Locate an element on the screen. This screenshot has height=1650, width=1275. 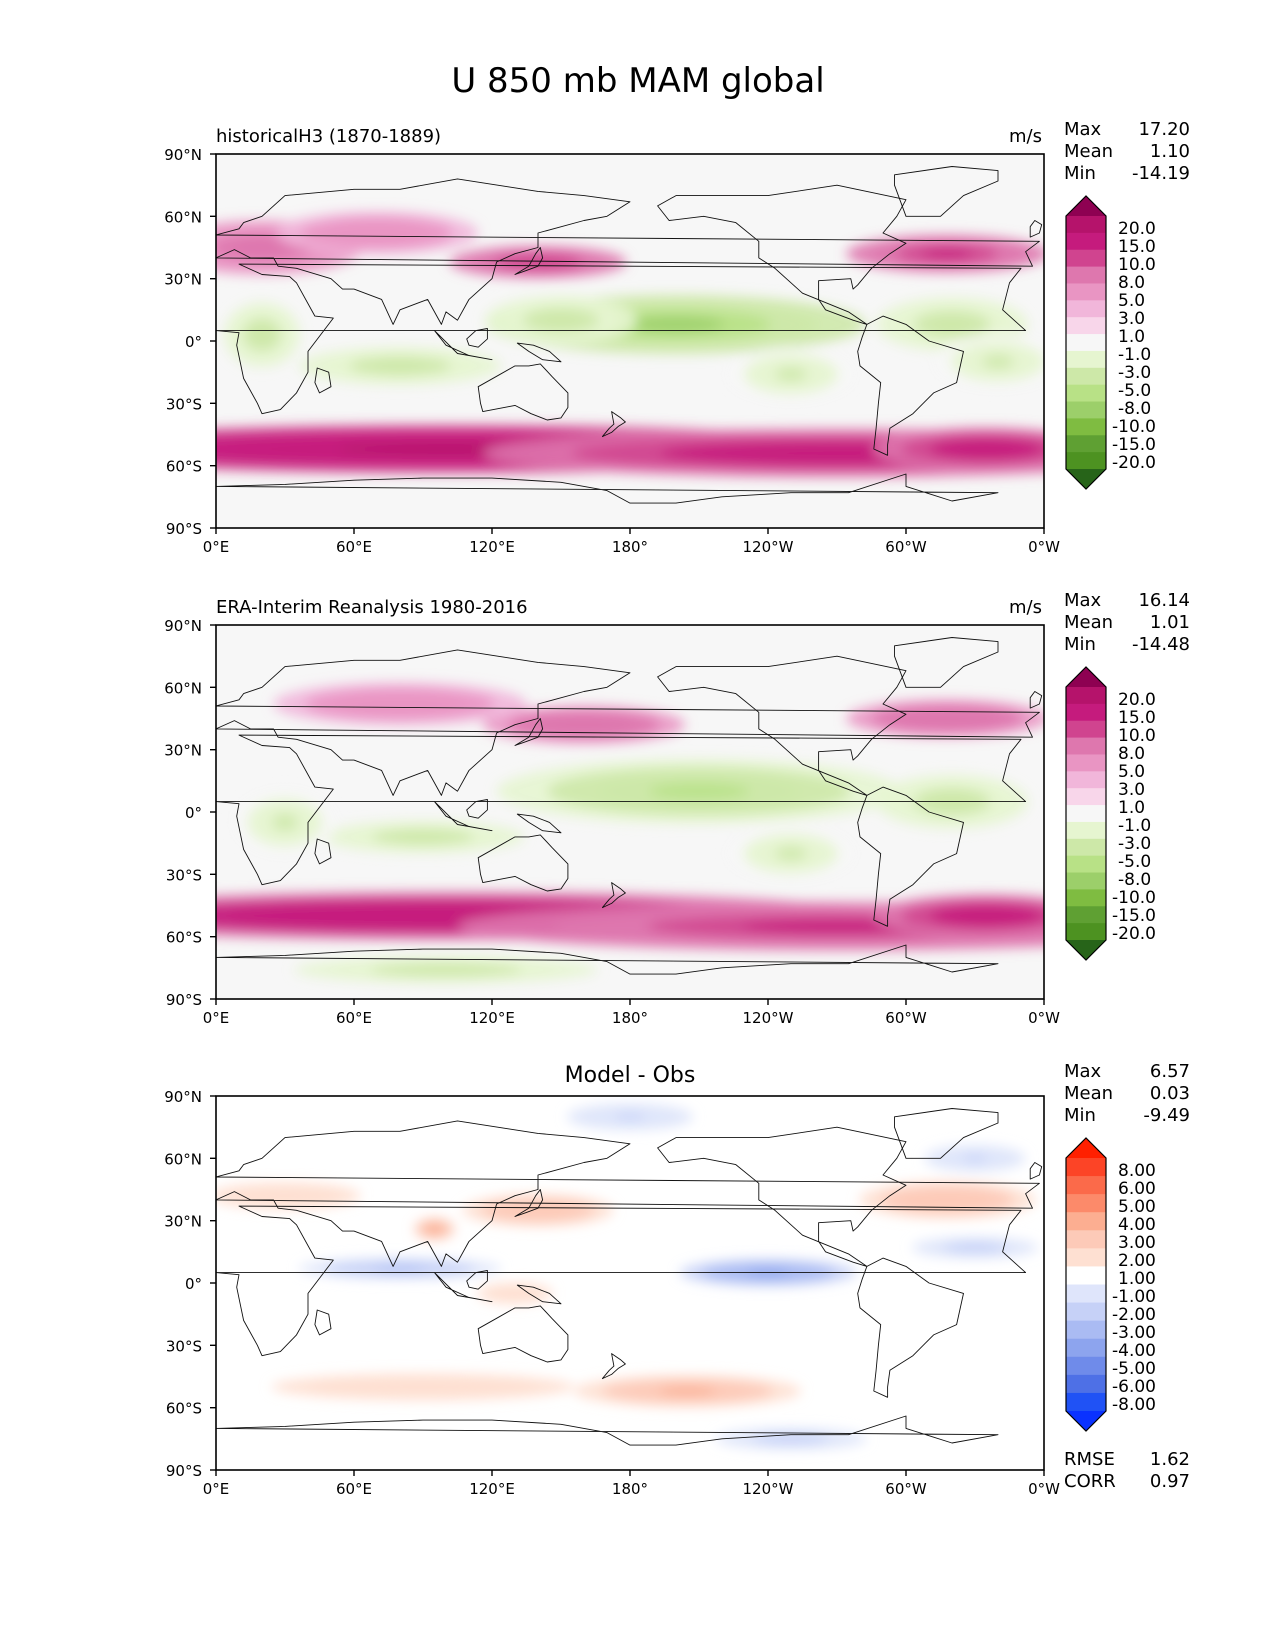
lat-tick-60n: 60°N is located at coordinates (190, 1159).